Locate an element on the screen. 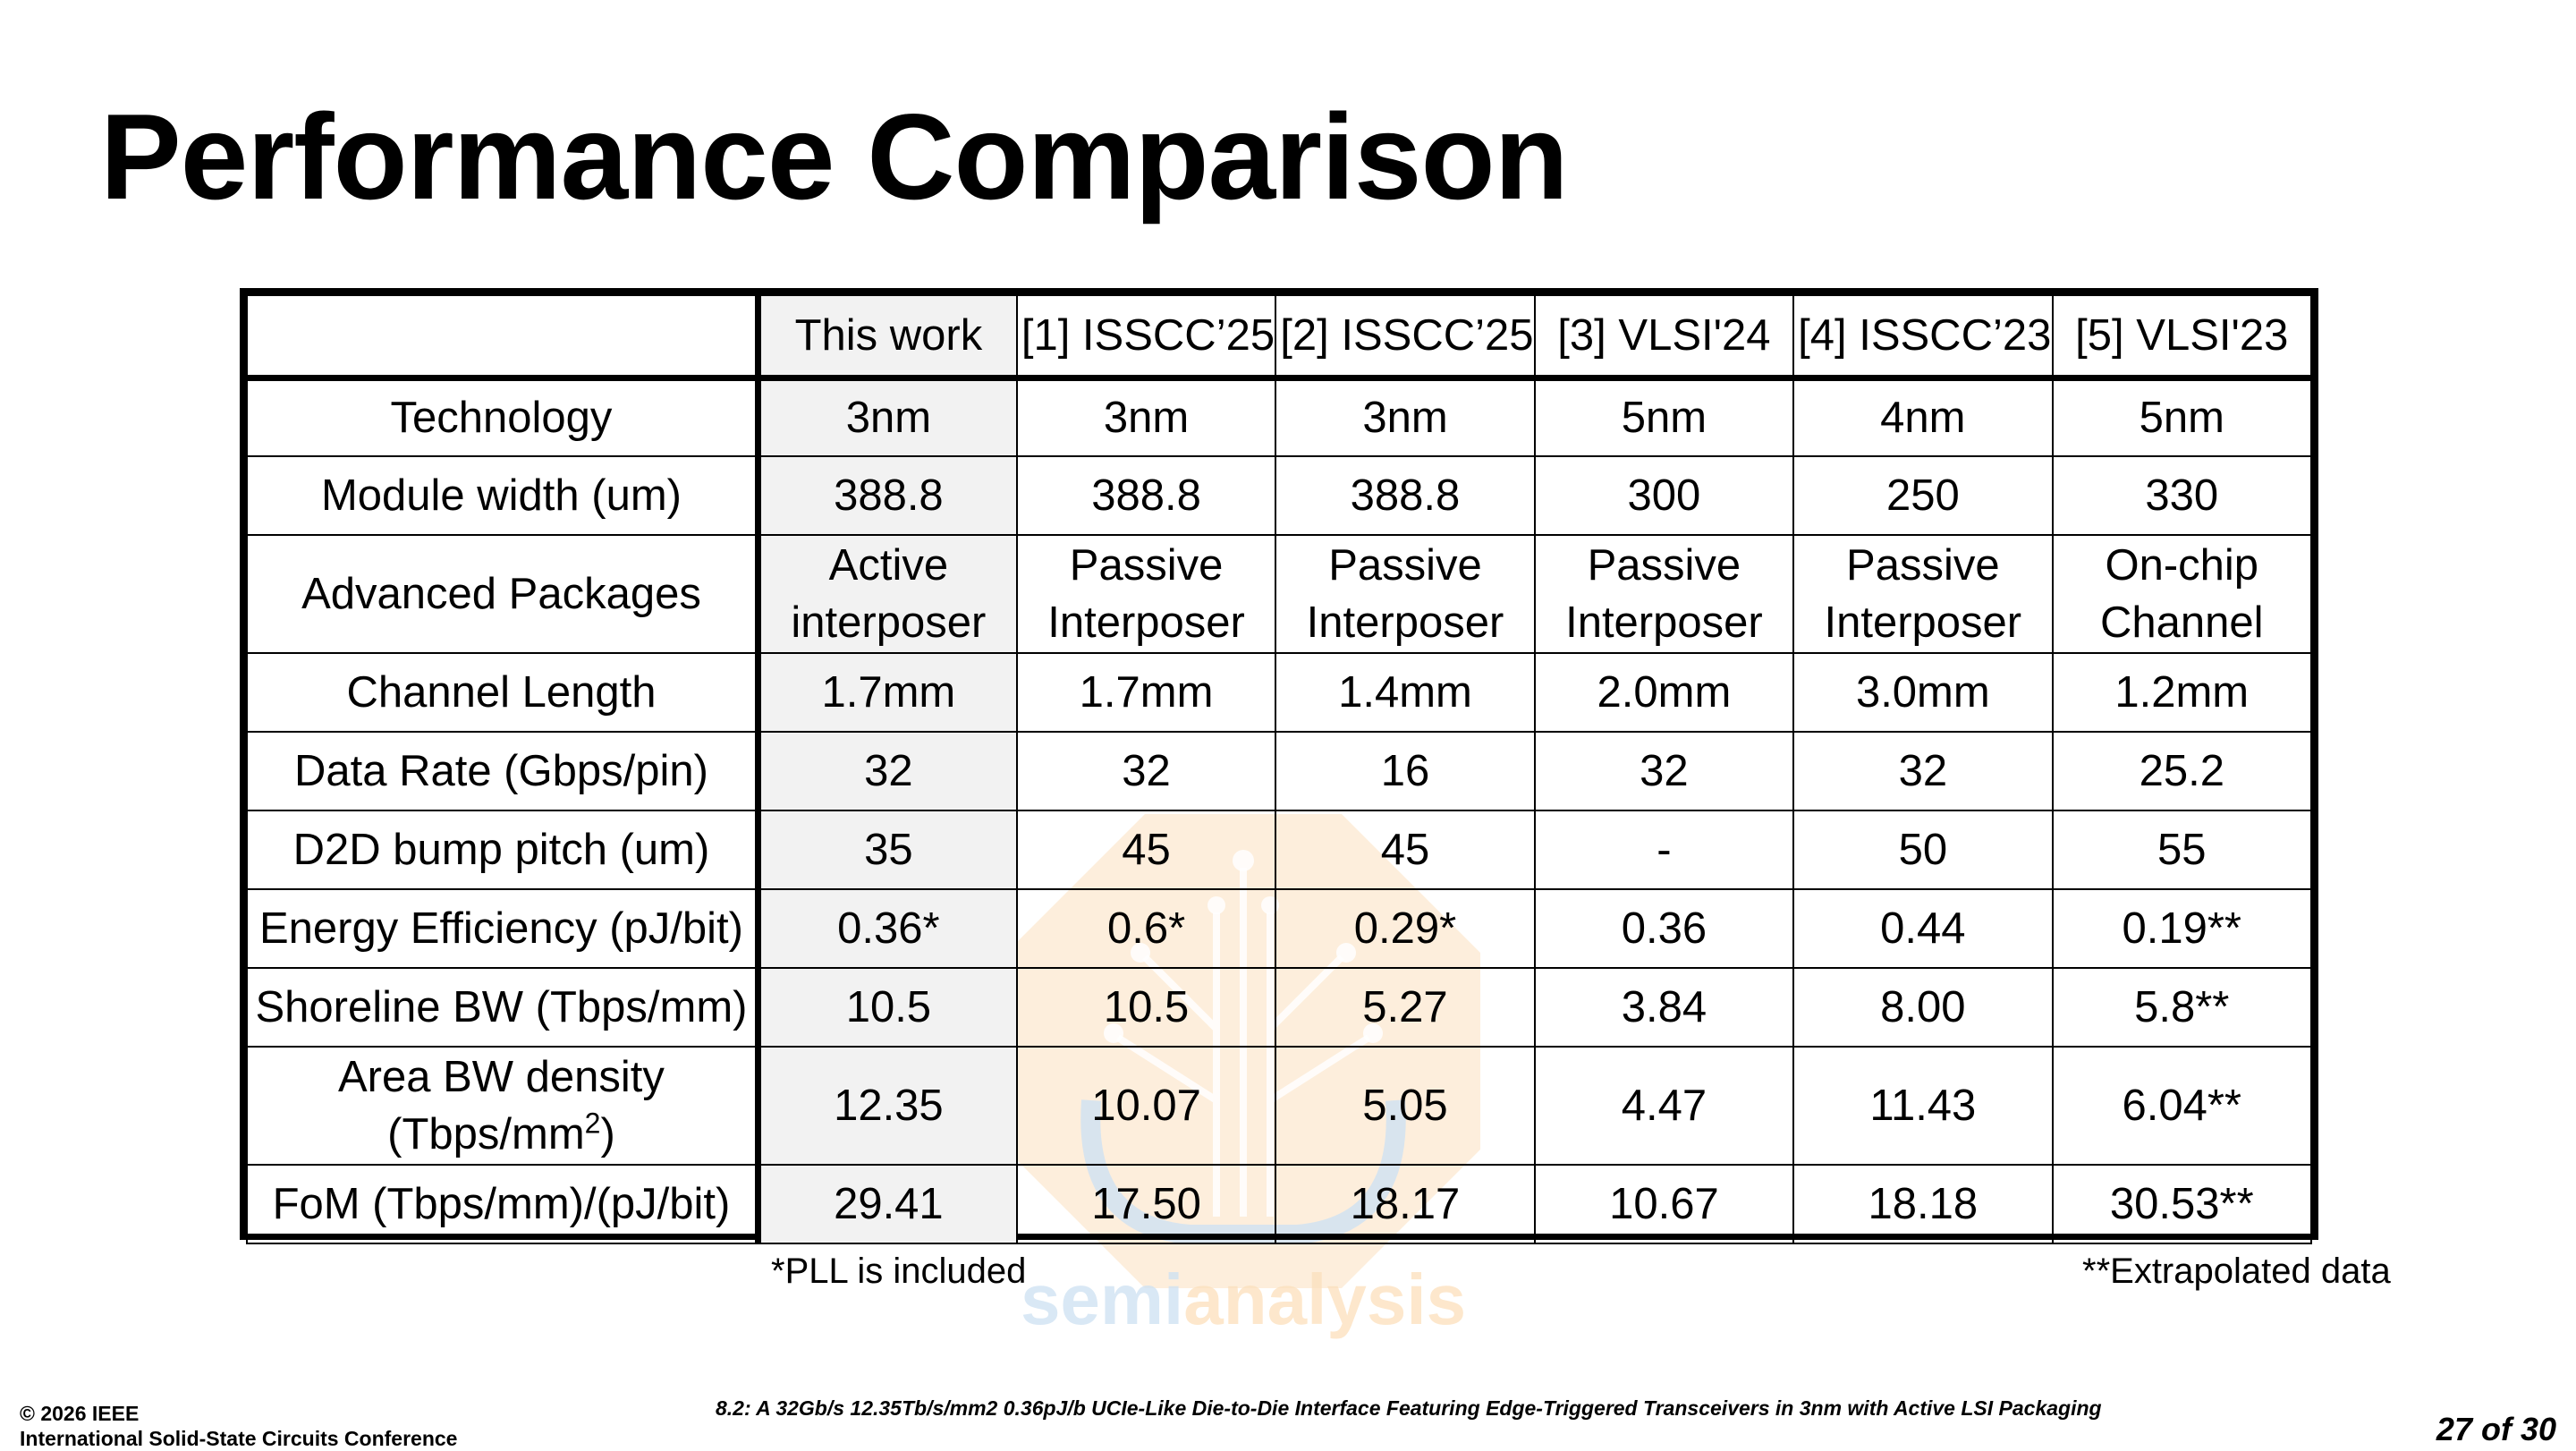 The image size is (2576, 1451). watermark-wordmark: semianalysis is located at coordinates (1243, 1299).